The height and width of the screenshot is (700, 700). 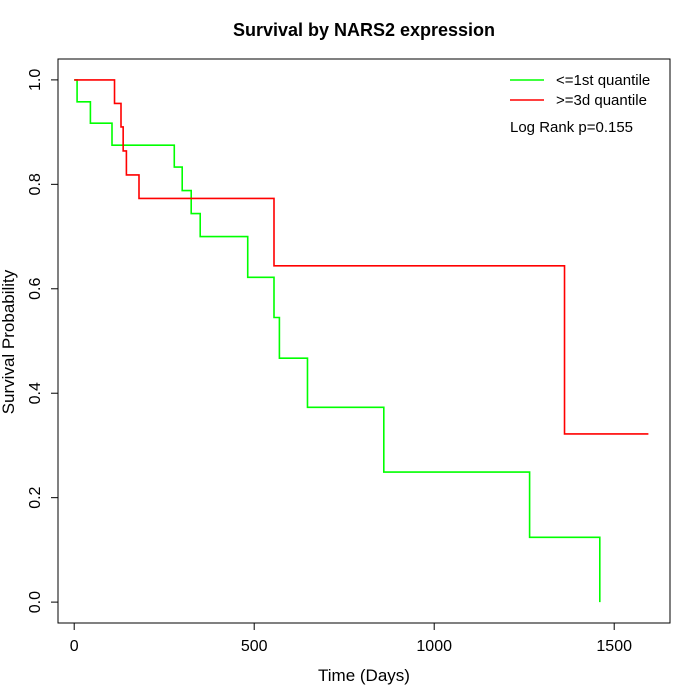 I want to click on y-axis: 0.0 0.2 0.4 0.6 0.8 1.0, so click(x=43, y=341).